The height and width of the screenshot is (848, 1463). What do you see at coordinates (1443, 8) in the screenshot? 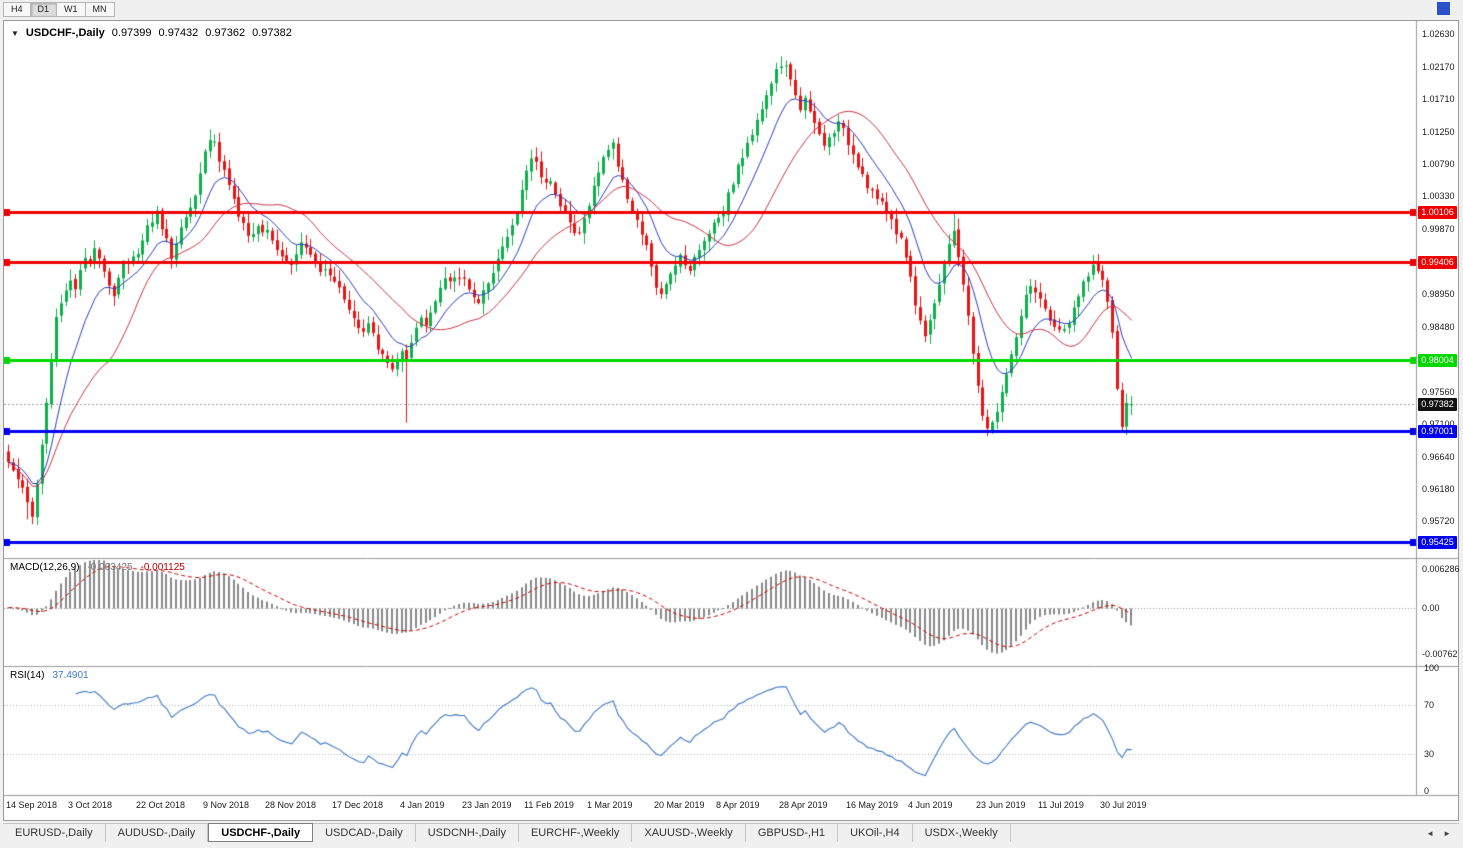
I see `blue-marker-icon` at bounding box center [1443, 8].